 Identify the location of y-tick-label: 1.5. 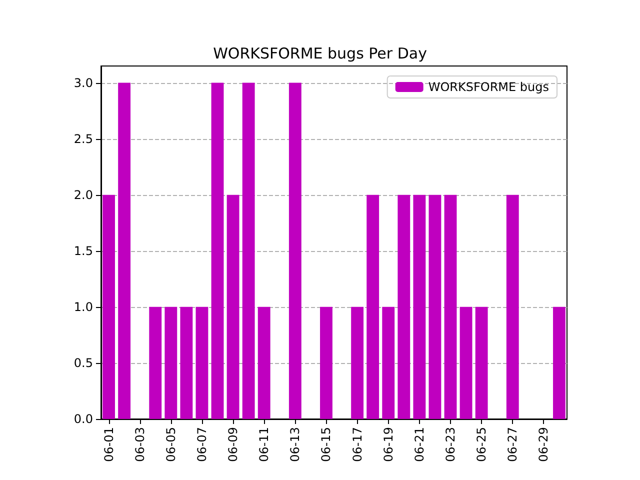
(83, 251).